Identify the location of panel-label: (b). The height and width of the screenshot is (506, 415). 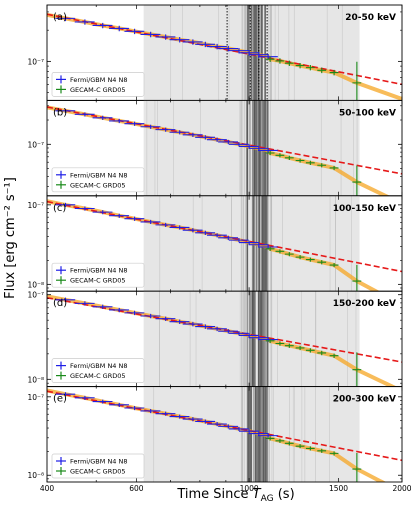
(60, 112).